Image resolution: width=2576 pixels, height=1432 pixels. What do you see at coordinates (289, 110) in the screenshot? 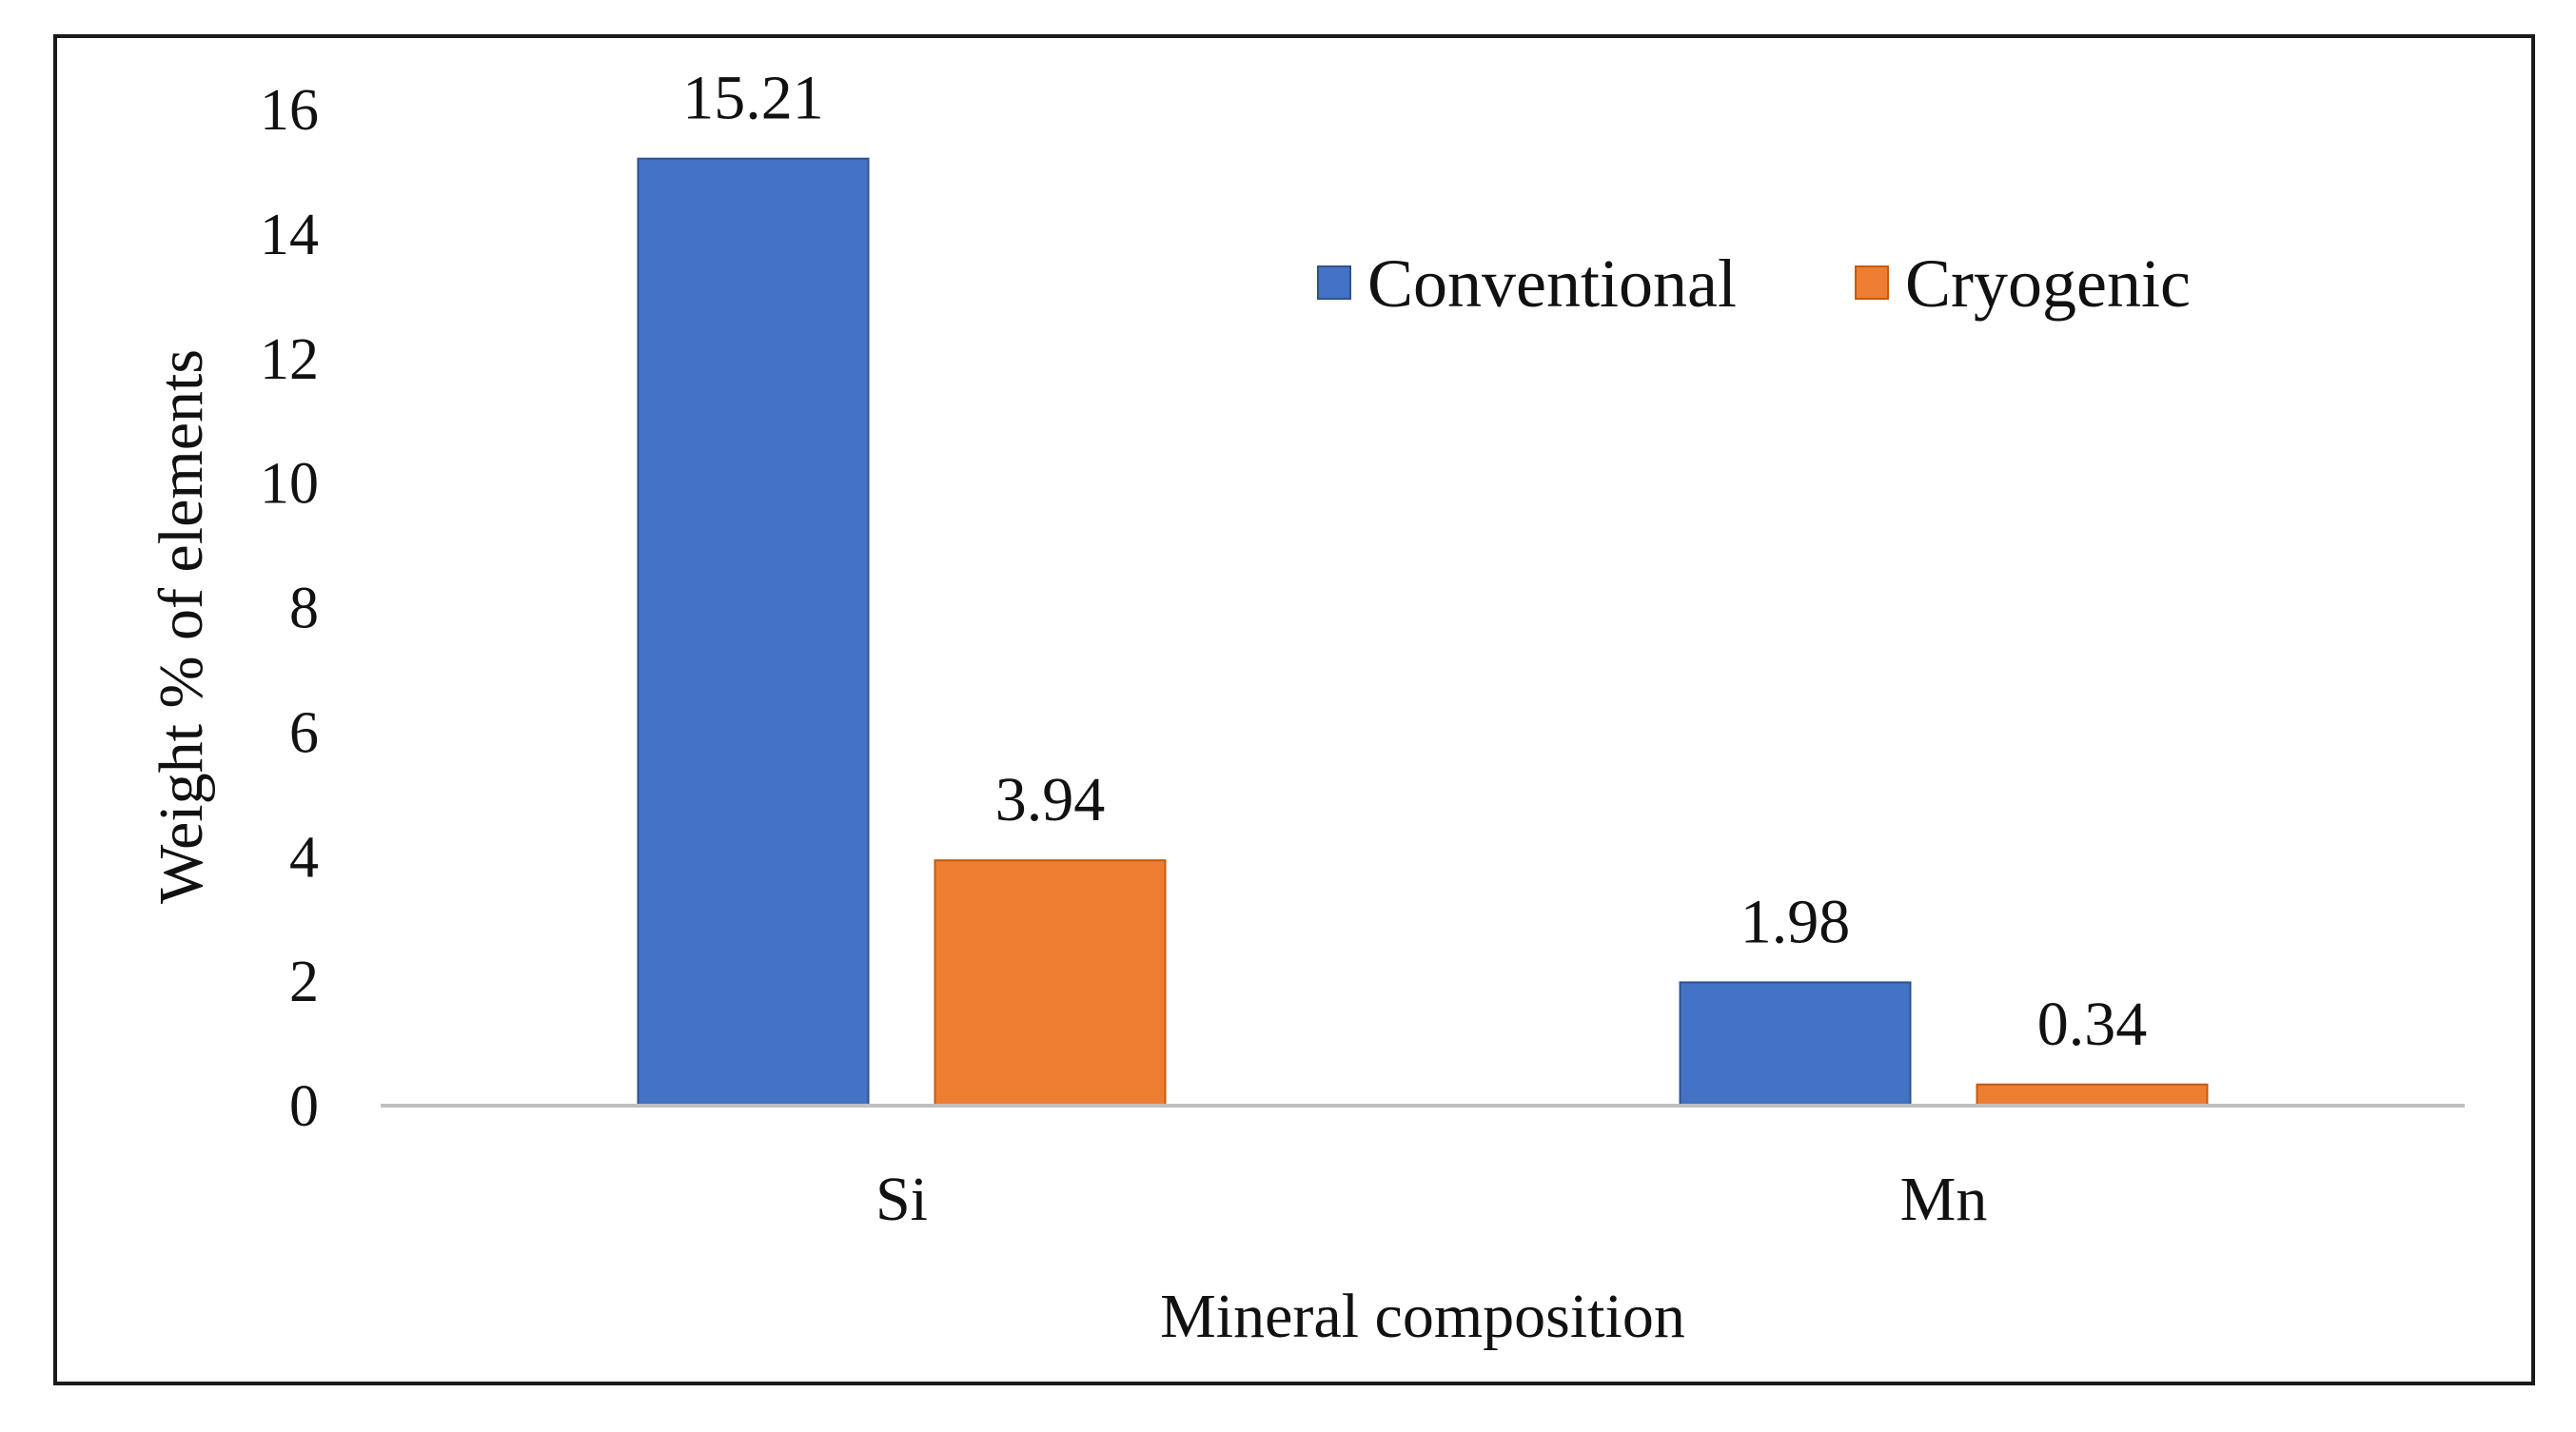
I see `y-tick-label: 16` at bounding box center [289, 110].